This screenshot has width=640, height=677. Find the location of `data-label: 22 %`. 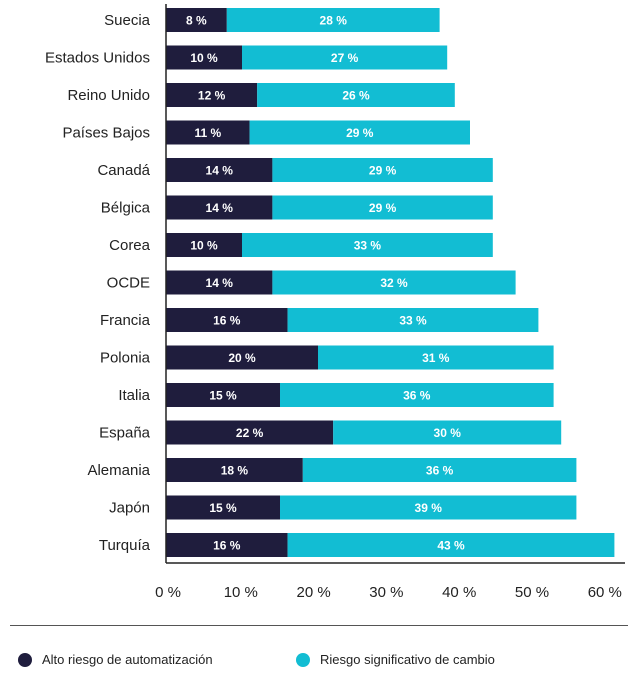

data-label: 22 % is located at coordinates (250, 433).